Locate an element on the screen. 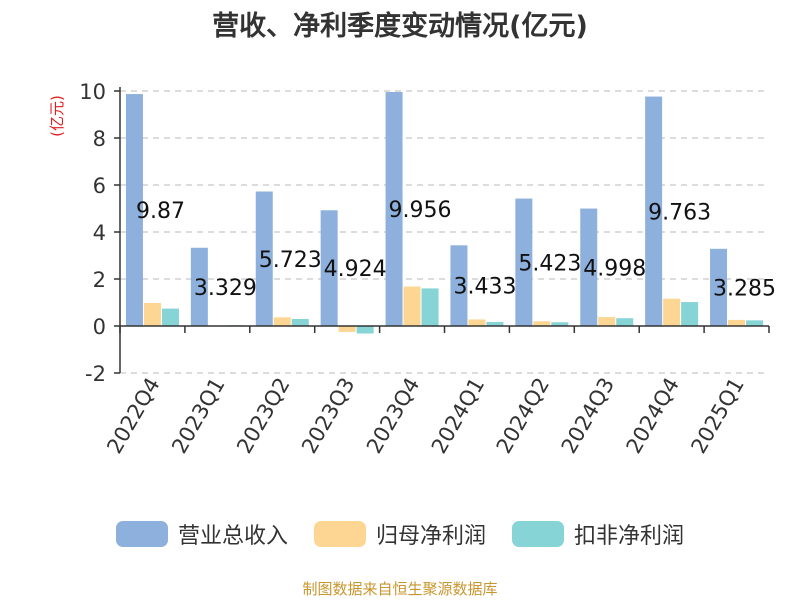 The image size is (800, 600). bar-扣非净利润-2024Q1 is located at coordinates (495, 324).